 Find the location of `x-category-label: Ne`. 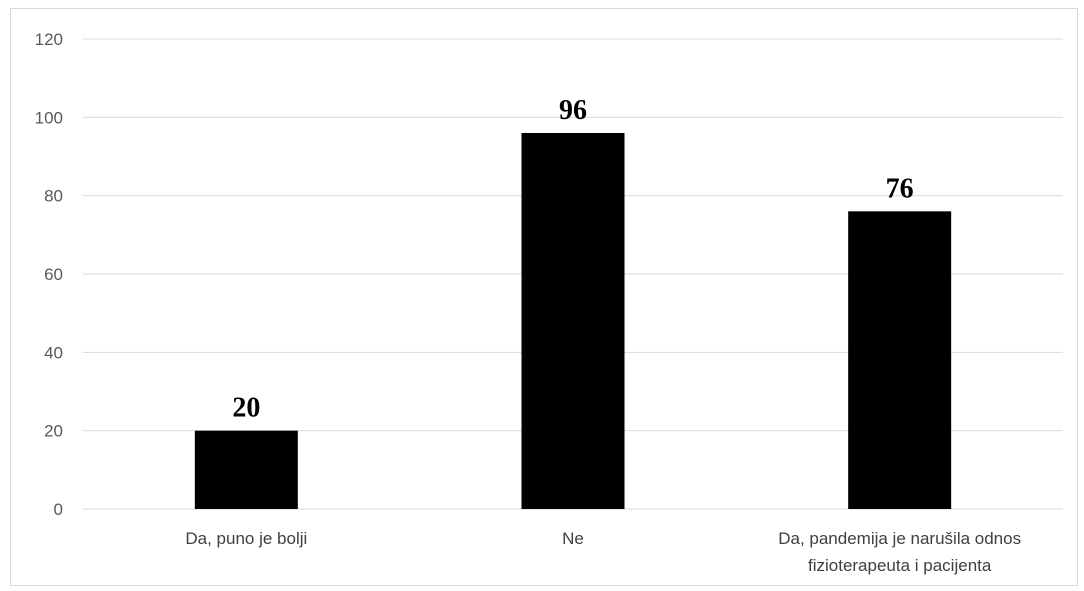

x-category-label: Ne is located at coordinates (573, 538).